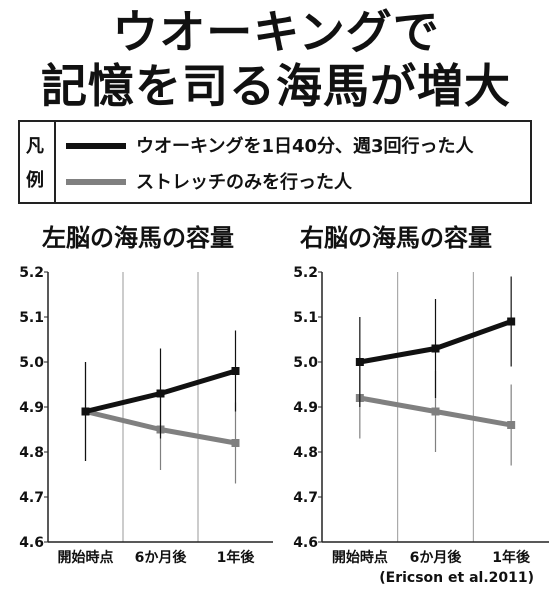 The width and height of the screenshot is (552, 600). What do you see at coordinates (396, 238) in the screenshot?
I see `chart-title-right: 右脳の海馬の容量` at bounding box center [396, 238].